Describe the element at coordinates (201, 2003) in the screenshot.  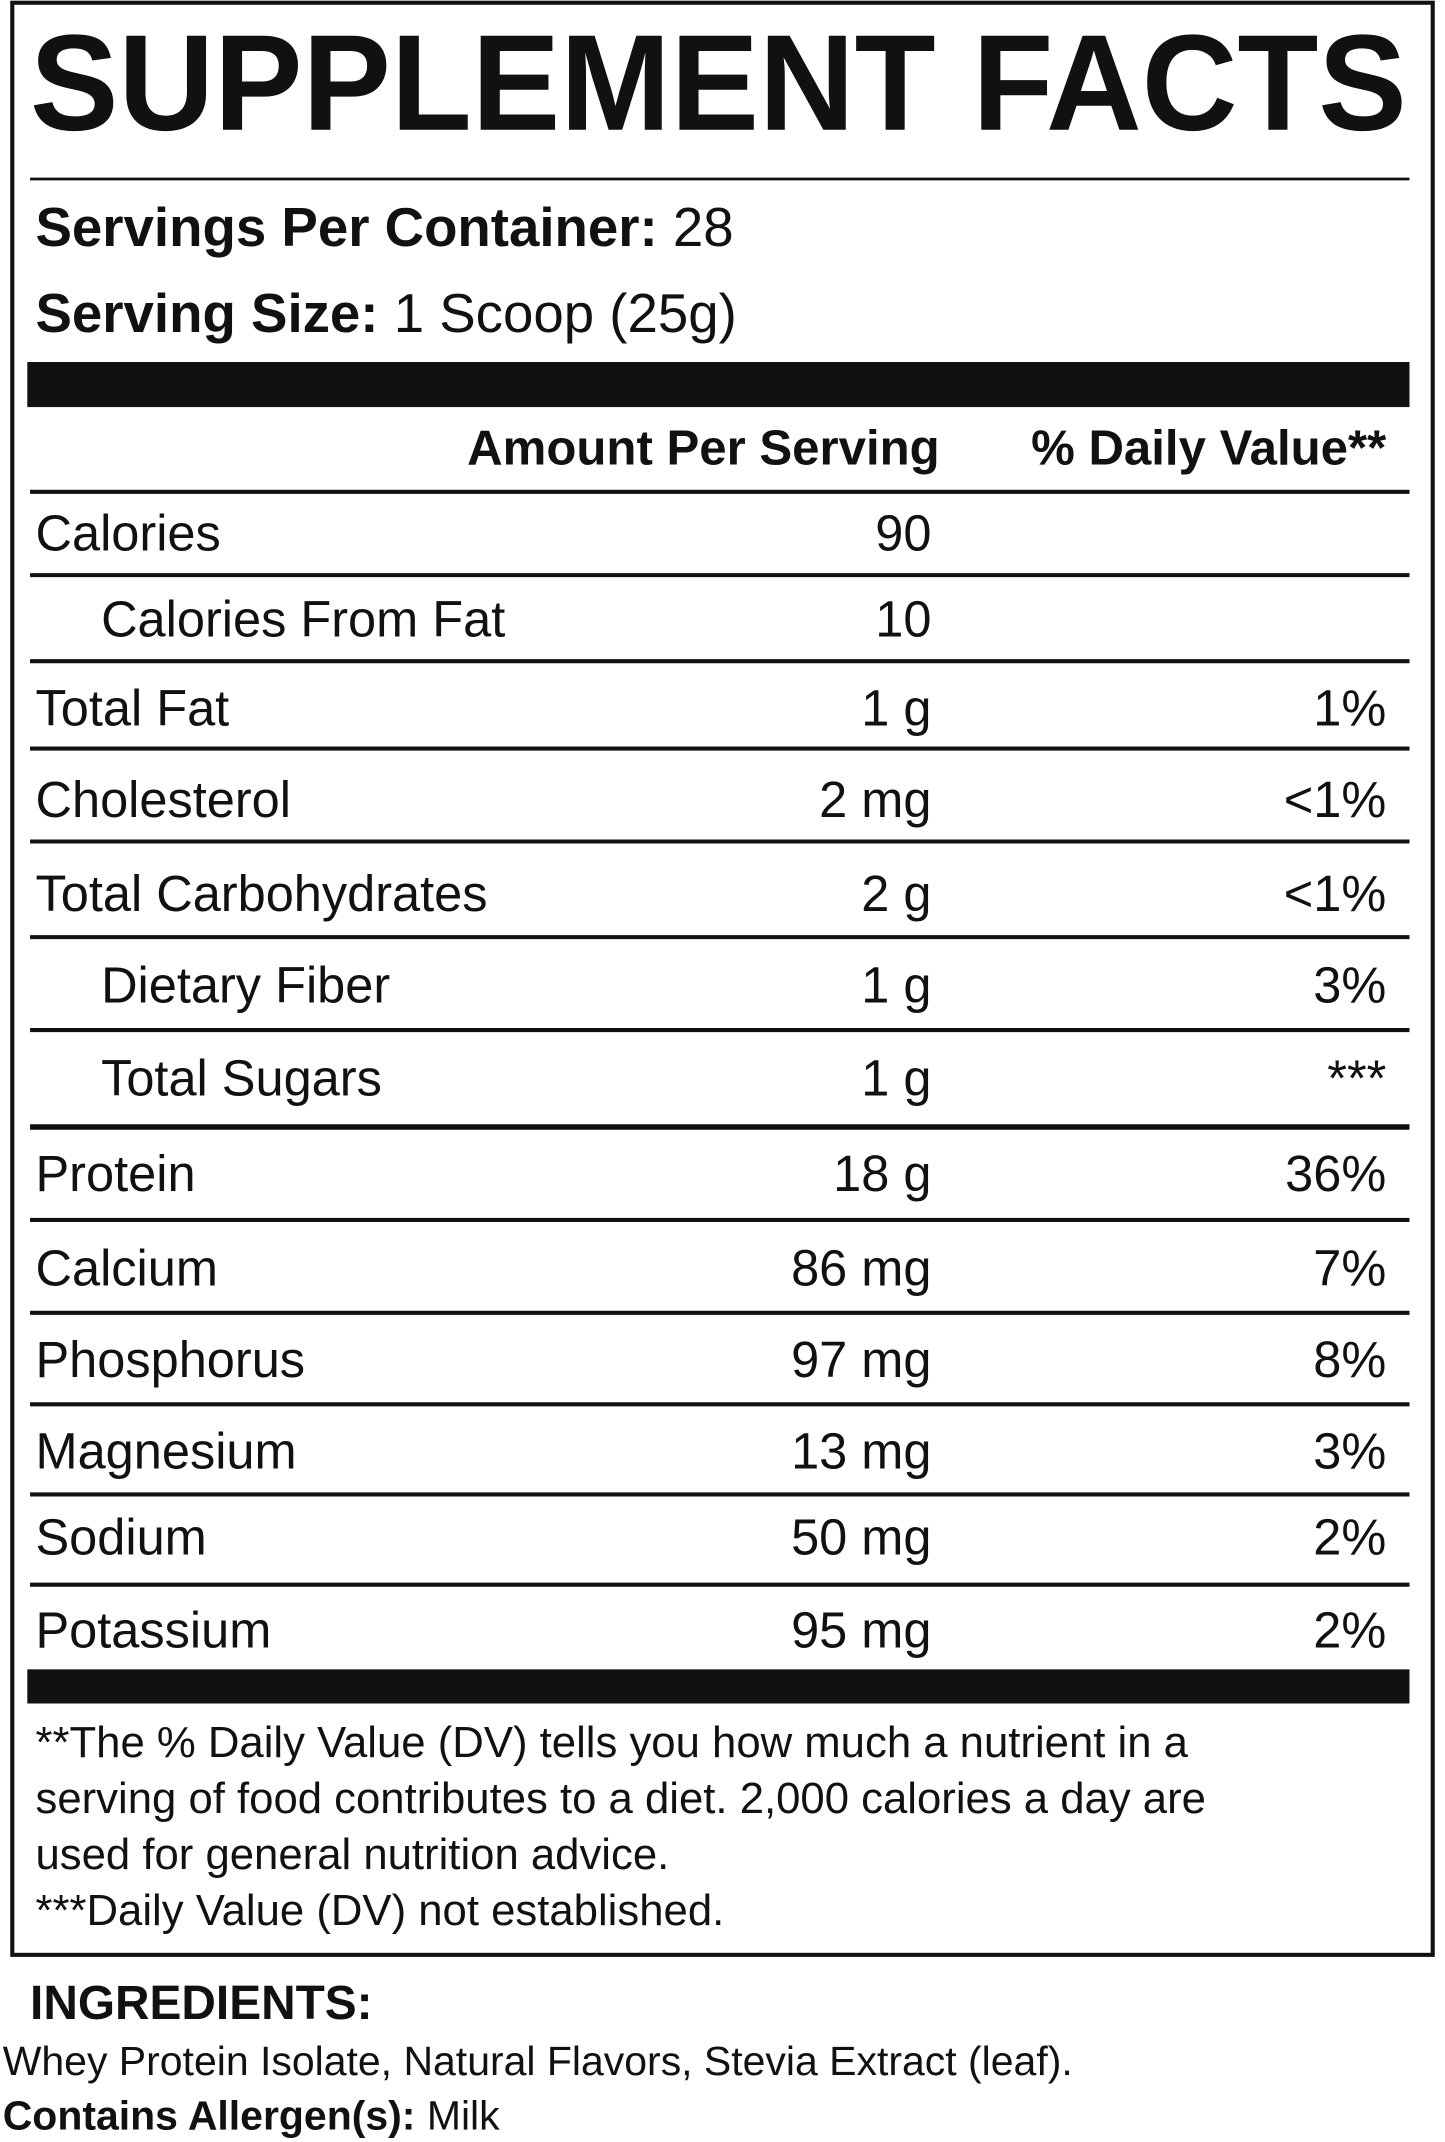
I see `ingredients-title: INGREDIENTS:` at that location.